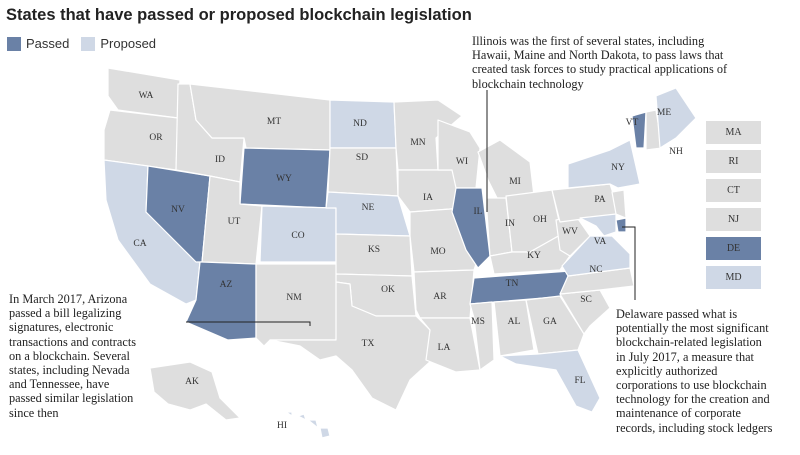  Describe the element at coordinates (595, 270) in the screenshot. I see `state-label-nc: NC` at that location.